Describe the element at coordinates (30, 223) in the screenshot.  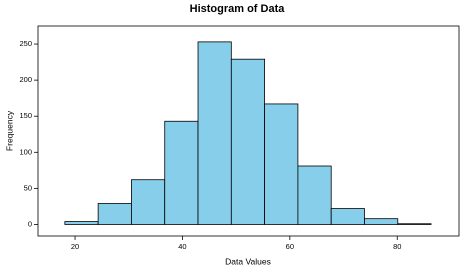
I see `y-tick-label: 0` at that location.